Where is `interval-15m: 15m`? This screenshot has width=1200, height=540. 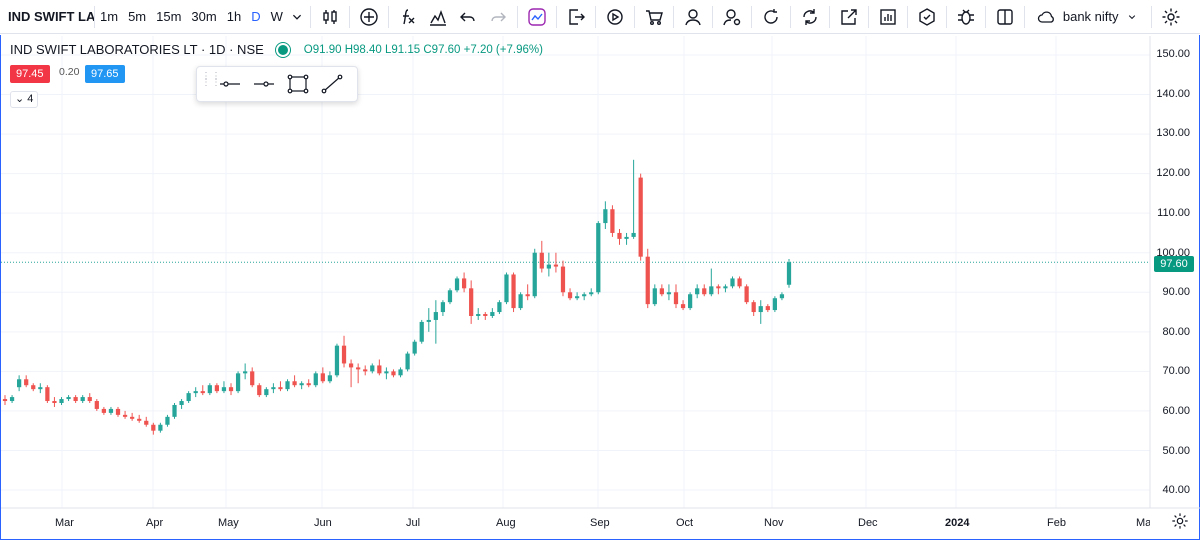 interval-15m: 15m is located at coordinates (169, 16).